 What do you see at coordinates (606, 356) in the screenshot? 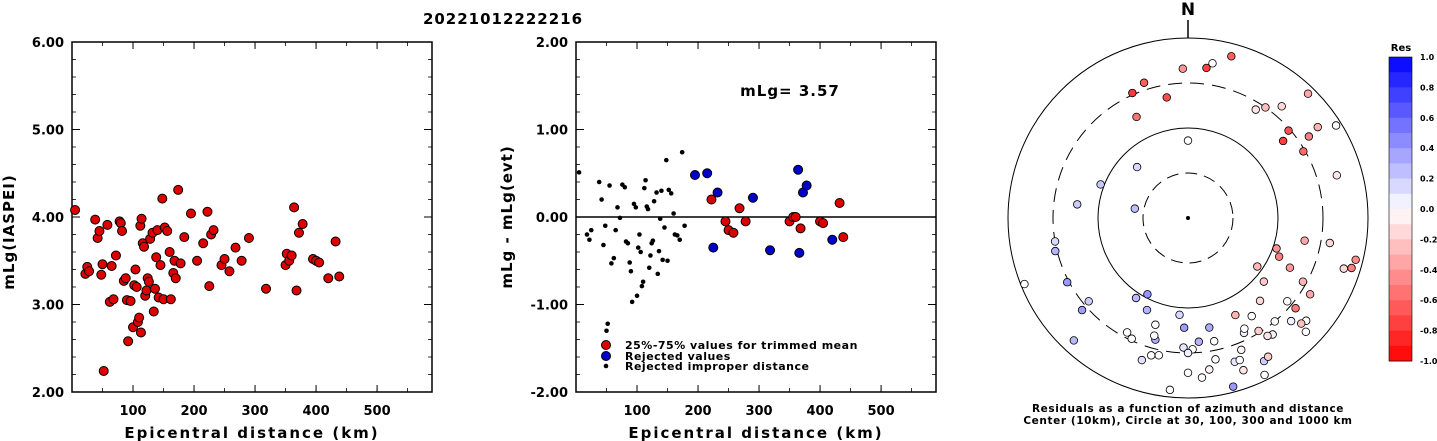
I see `legend-marker-rejected` at bounding box center [606, 356].